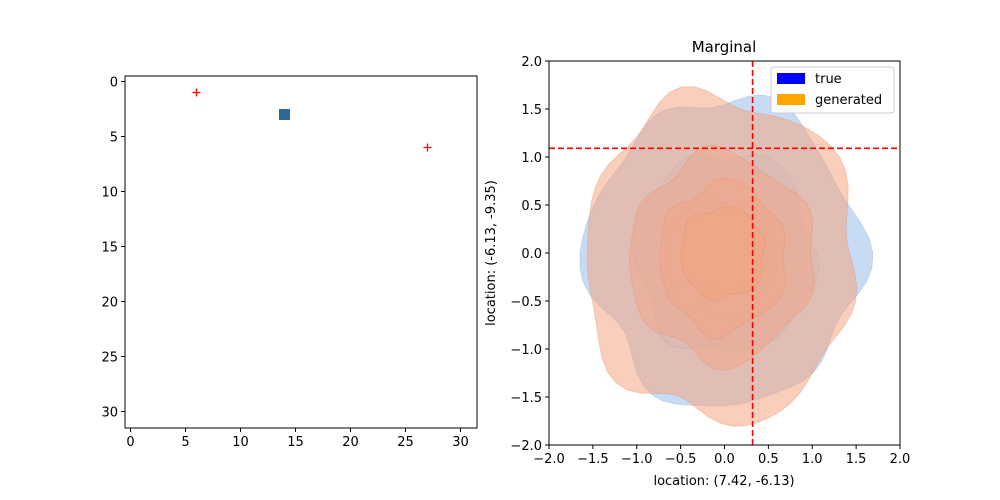  Describe the element at coordinates (531, 206) in the screenshot. I see `right-y-tick-label: 0.5` at that location.